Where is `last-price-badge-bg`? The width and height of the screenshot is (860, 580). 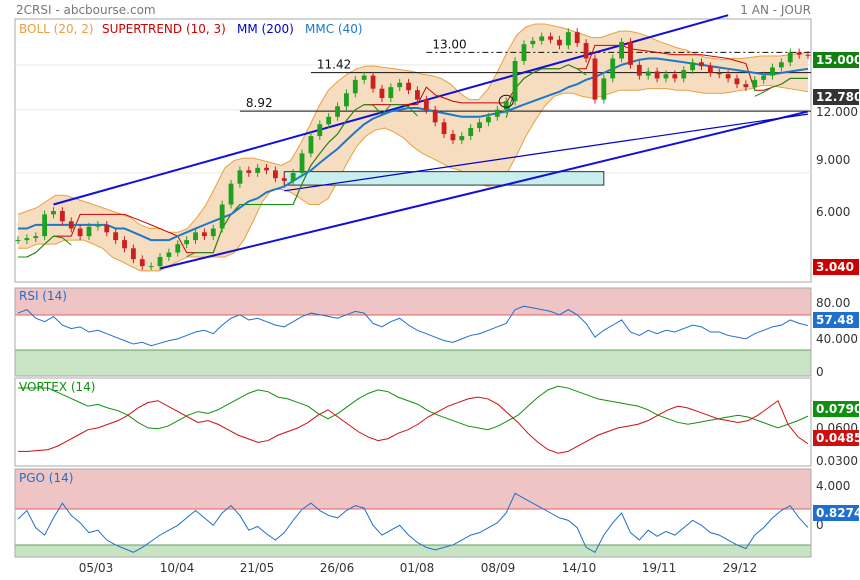
last-price-badge-bg is located at coordinates (836, 97).